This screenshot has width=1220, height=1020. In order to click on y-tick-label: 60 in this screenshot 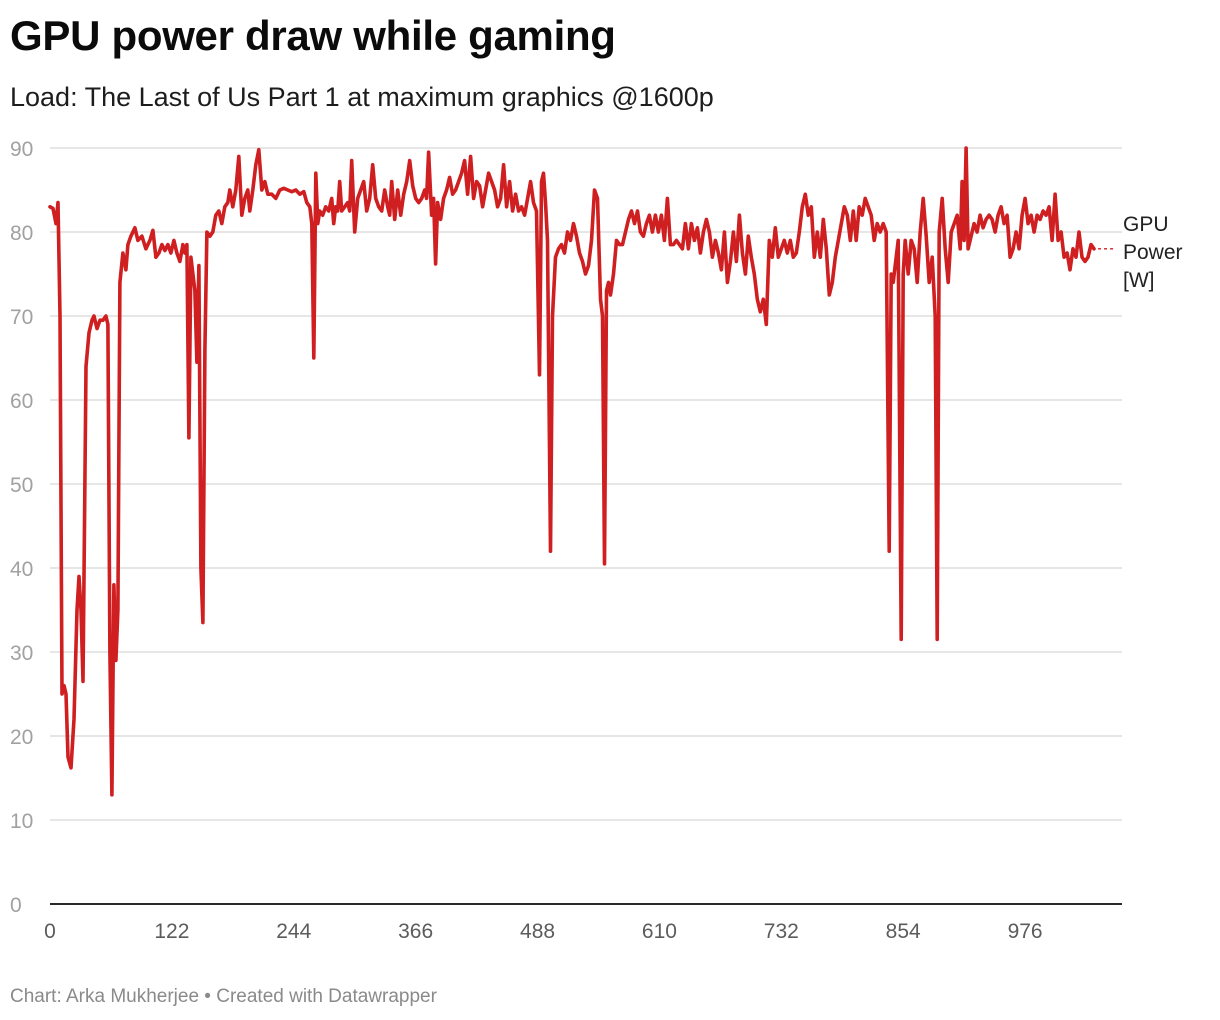, I will do `click(21, 401)`.